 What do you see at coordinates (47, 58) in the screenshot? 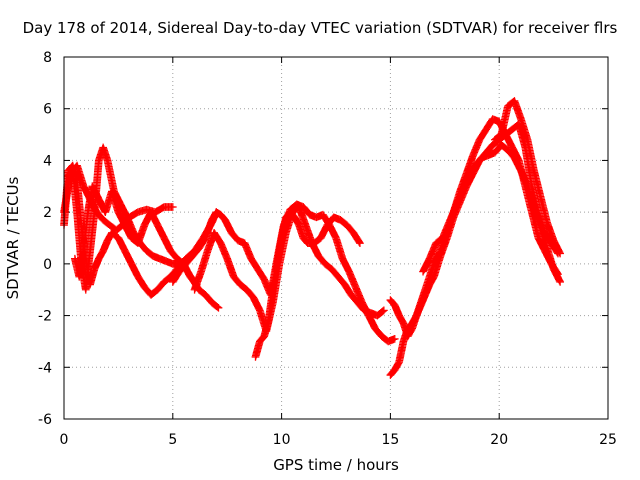
I see `y-tick-label: 8` at bounding box center [47, 58].